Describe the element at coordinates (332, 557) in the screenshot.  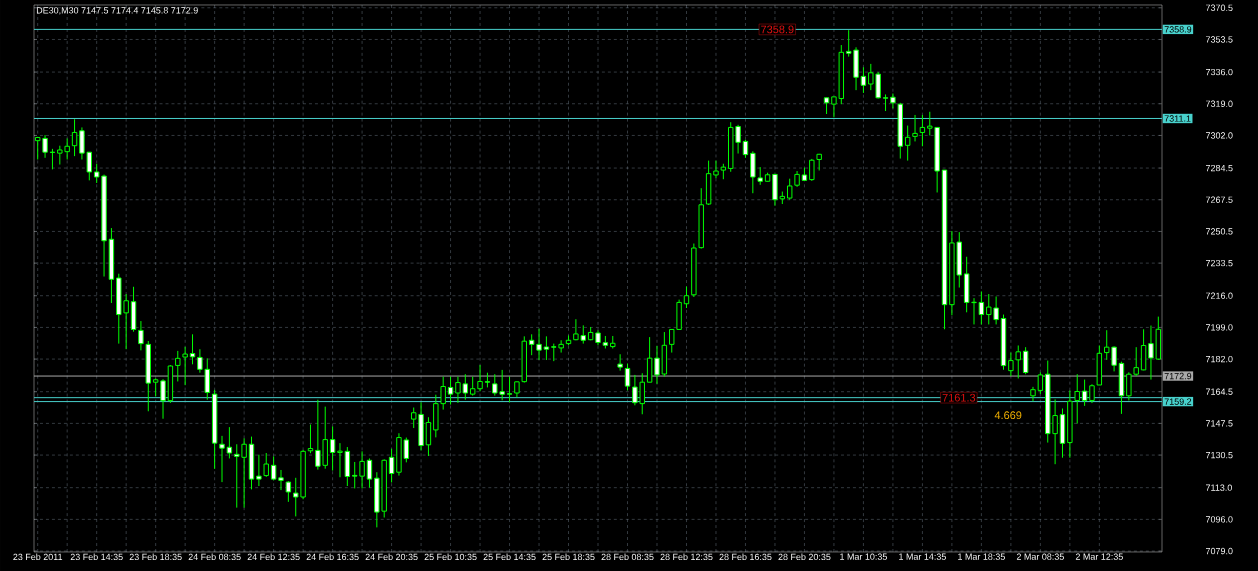
I see `x-tick-label: 24 Feb 16:35` at that location.